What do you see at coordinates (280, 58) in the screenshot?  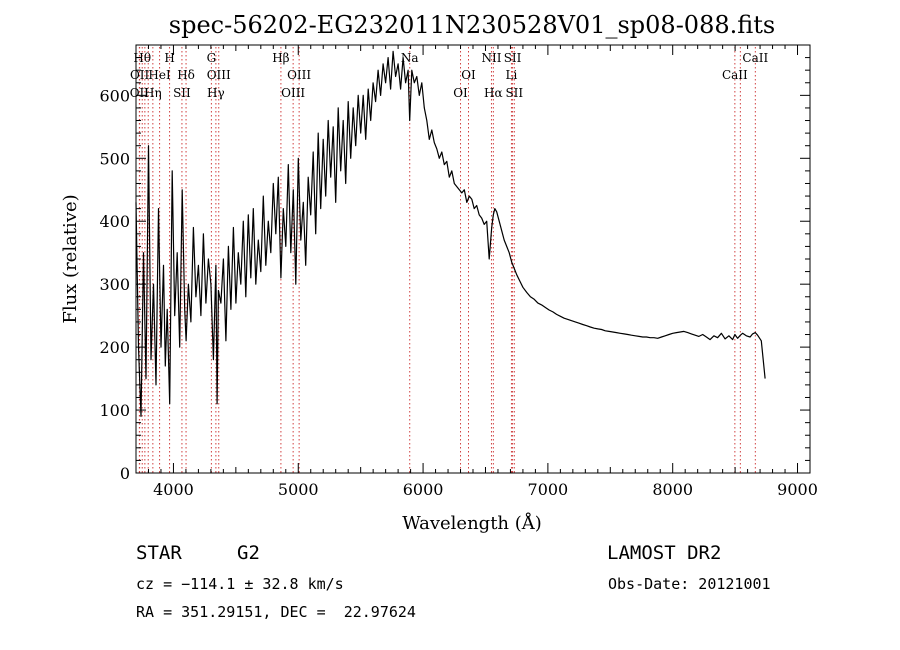 I see `line-marker-label: Hβ` at bounding box center [280, 58].